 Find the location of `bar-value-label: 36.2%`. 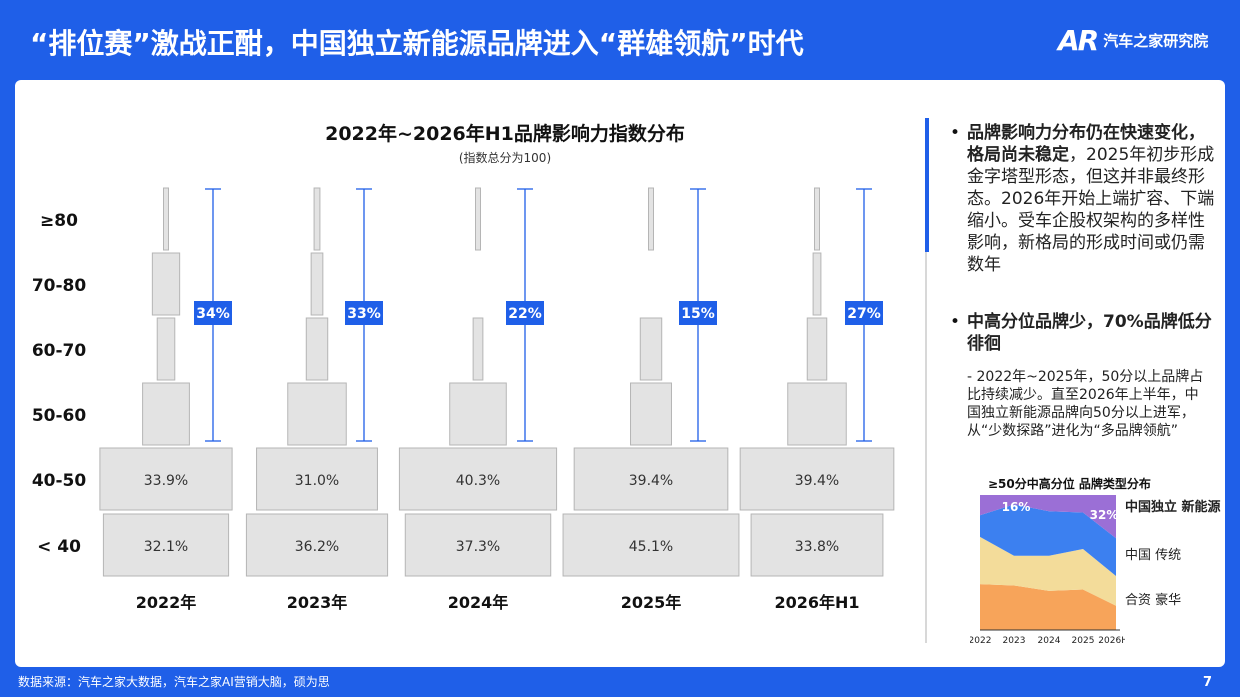

bar-value-label: 36.2% is located at coordinates (317, 547).